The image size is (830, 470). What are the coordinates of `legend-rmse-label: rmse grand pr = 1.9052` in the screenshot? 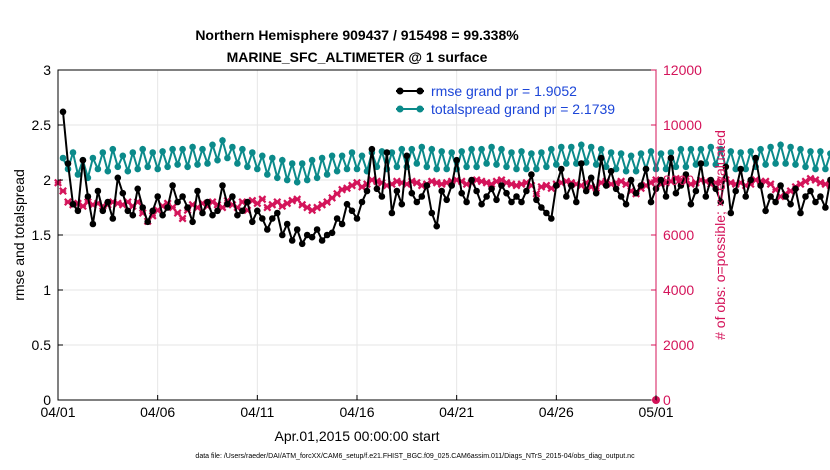 It's located at (504, 91).